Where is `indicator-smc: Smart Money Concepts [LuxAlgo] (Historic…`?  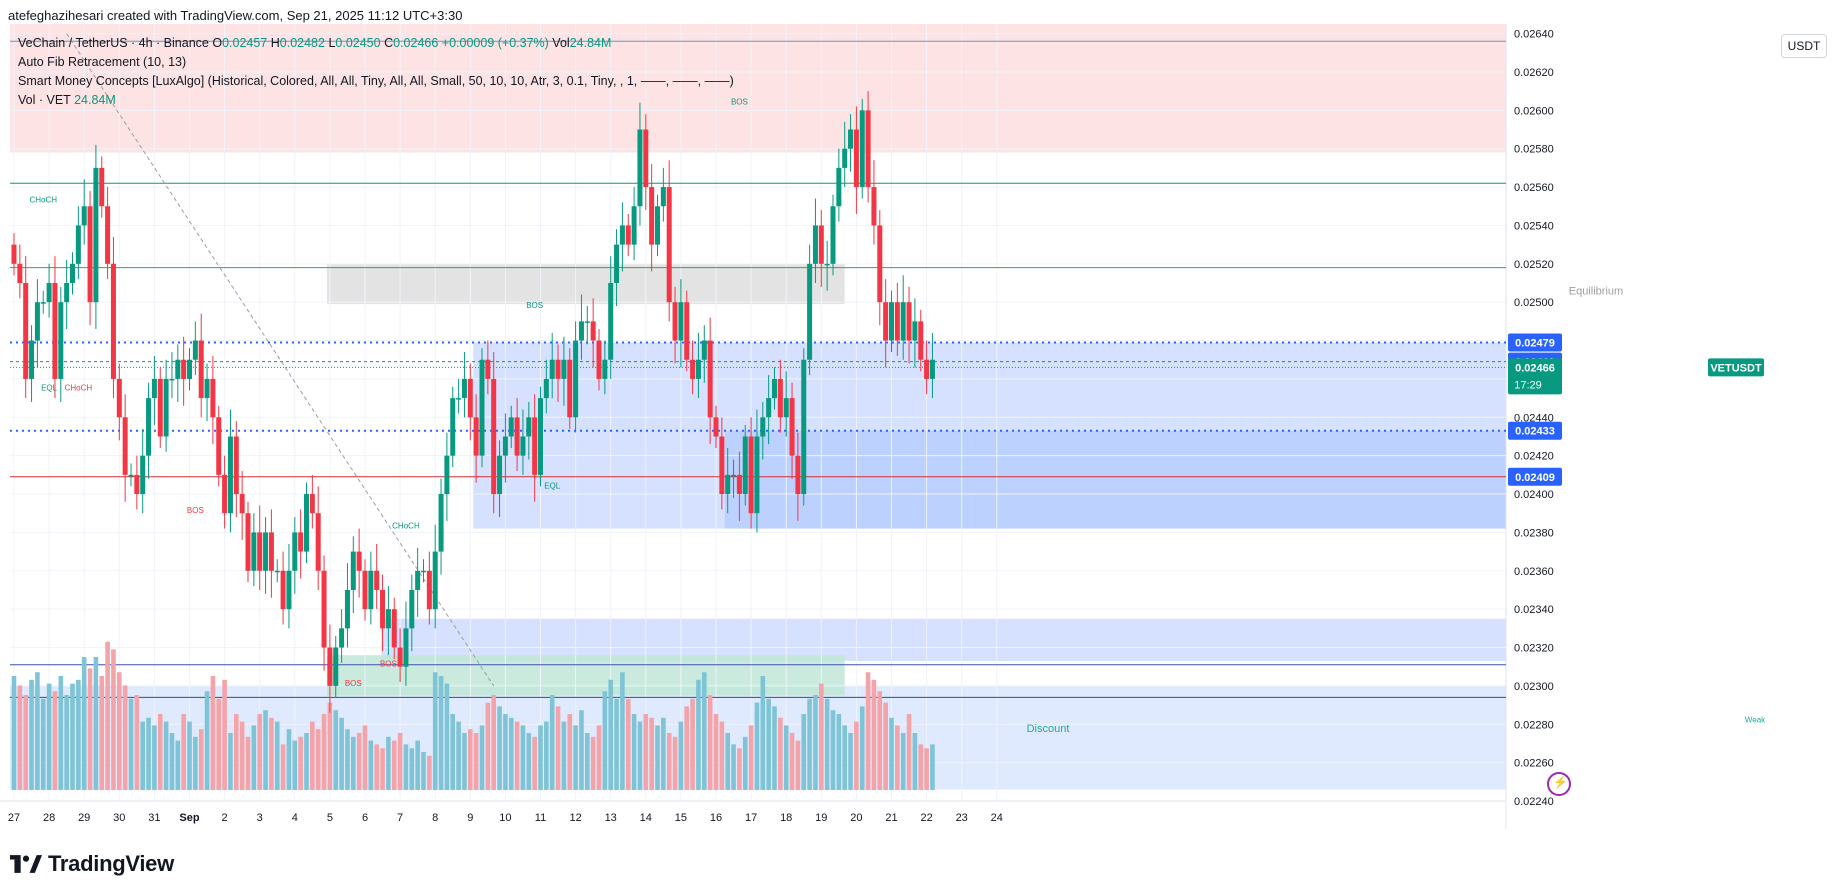 indicator-smc: Smart Money Concepts [LuxAlgo] (Historic… is located at coordinates (376, 81).